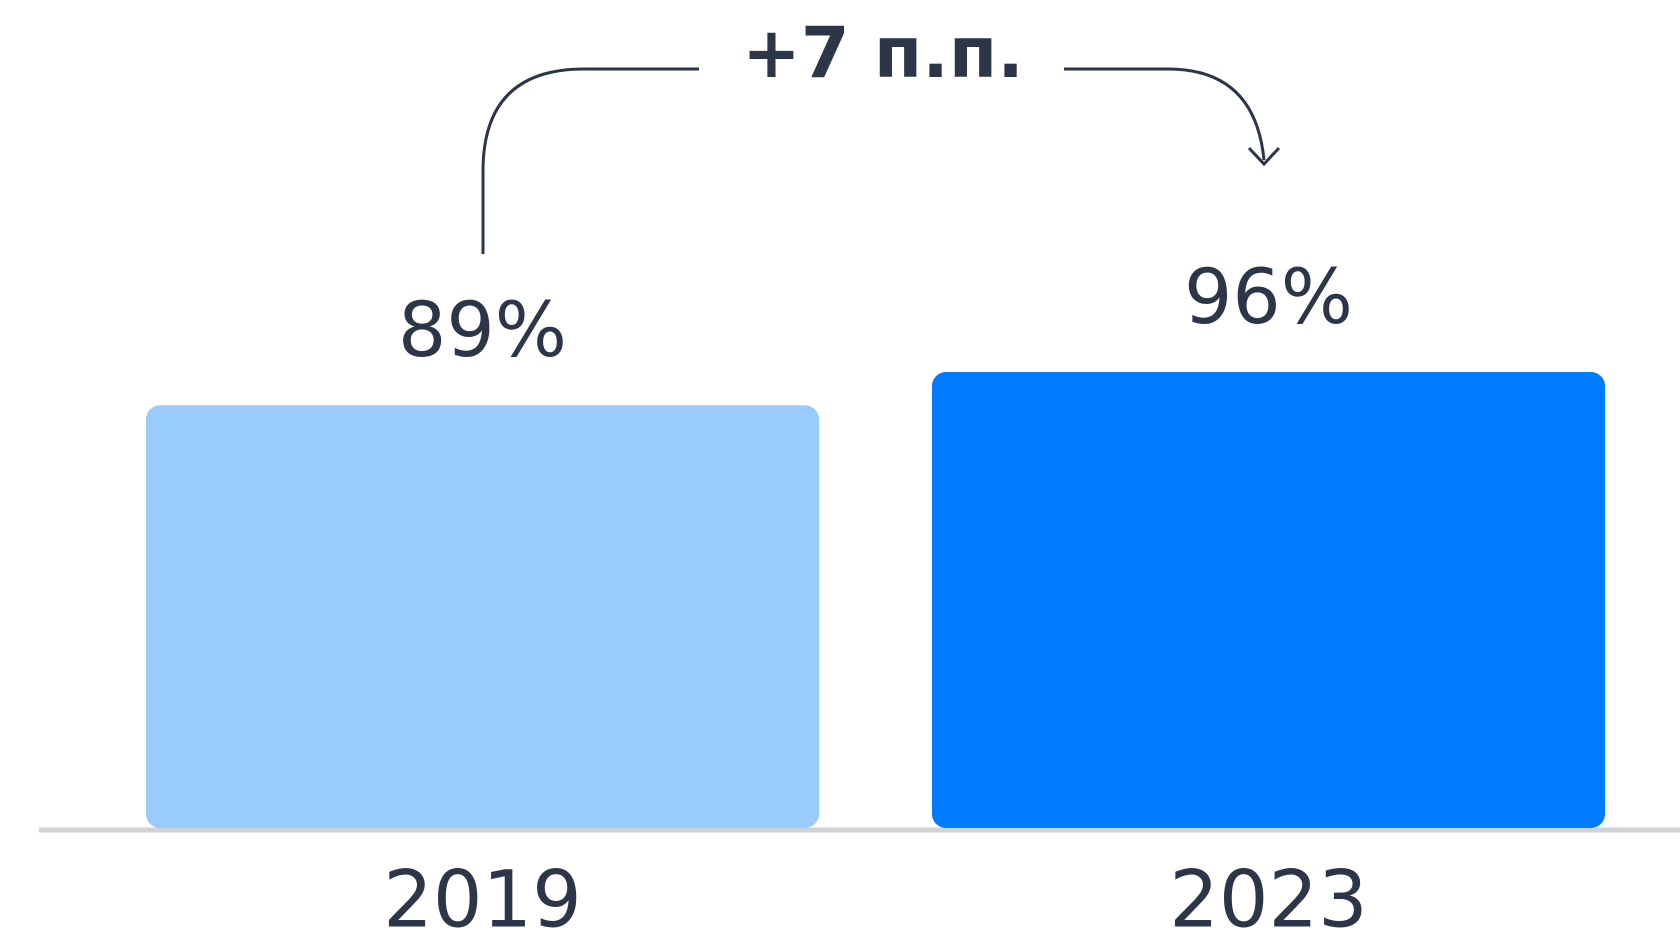  I want to click on value-label: 96%, so click(1268, 296).